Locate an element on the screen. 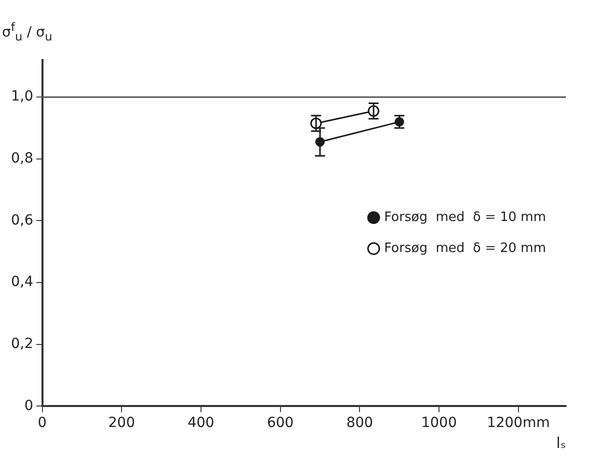 Image resolution: width=606 pixels, height=457 pixels. x-tick-label: 800 is located at coordinates (360, 423).